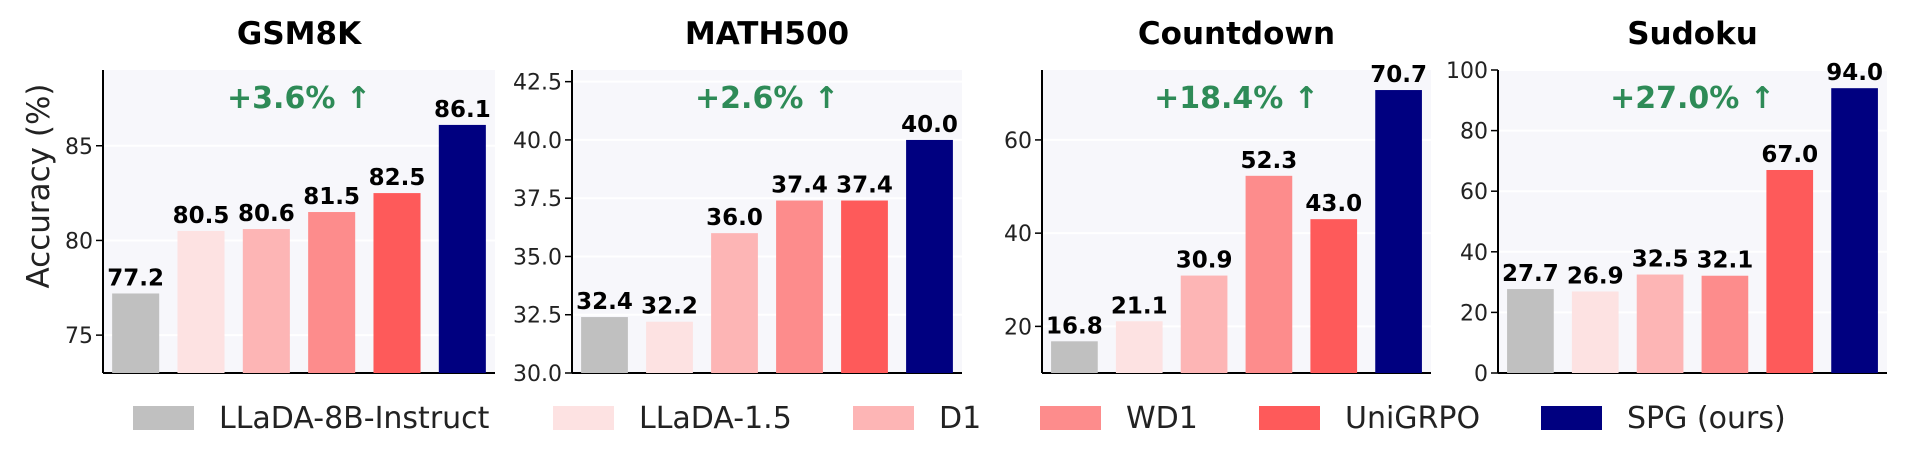 The height and width of the screenshot is (451, 1908). I want to click on data-label: 30.9, so click(1204, 261).